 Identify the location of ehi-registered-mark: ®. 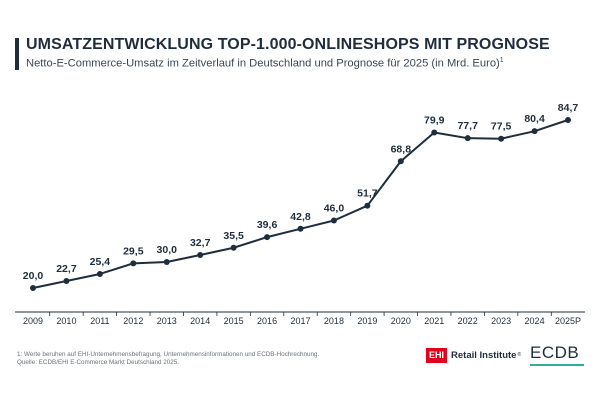
(519, 355).